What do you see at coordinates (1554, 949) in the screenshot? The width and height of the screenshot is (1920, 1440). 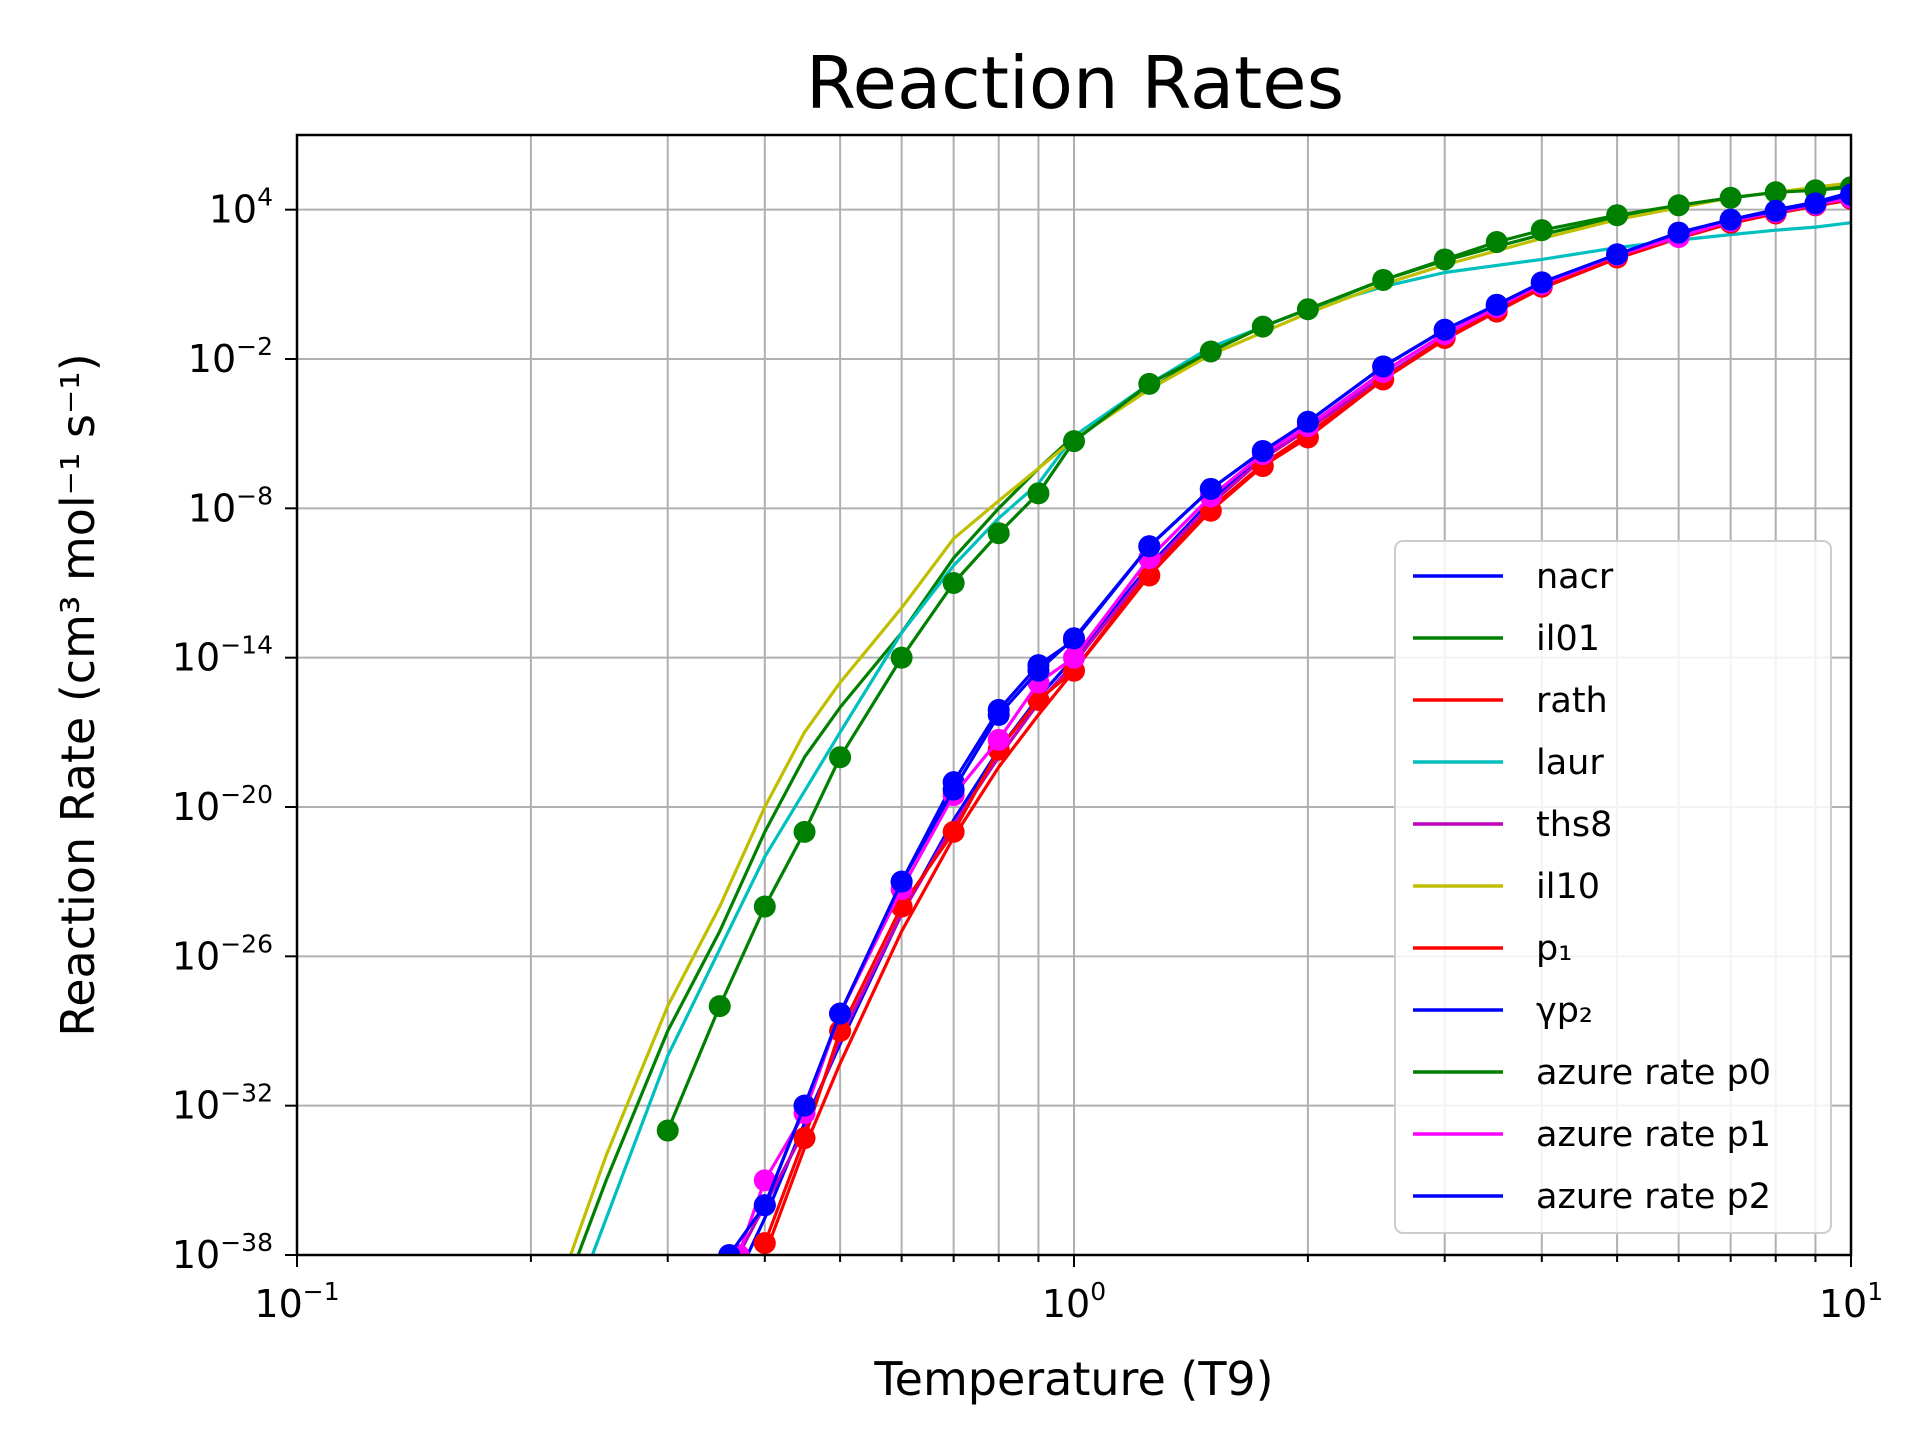 I see `legend-label: p₁` at bounding box center [1554, 949].